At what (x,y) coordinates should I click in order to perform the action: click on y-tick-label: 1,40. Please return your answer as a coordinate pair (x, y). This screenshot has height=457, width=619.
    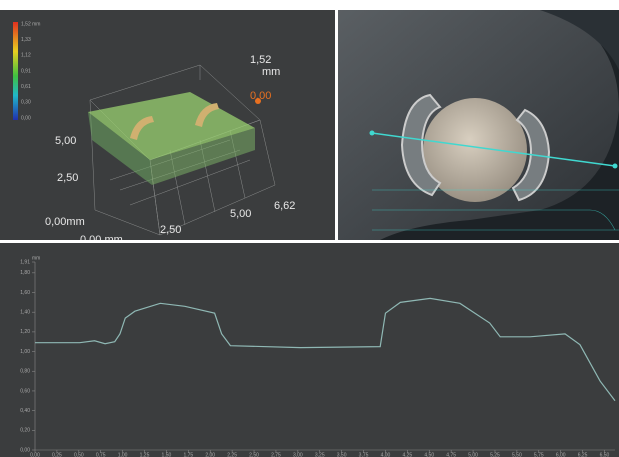
    Looking at the image, I should click on (25, 313).